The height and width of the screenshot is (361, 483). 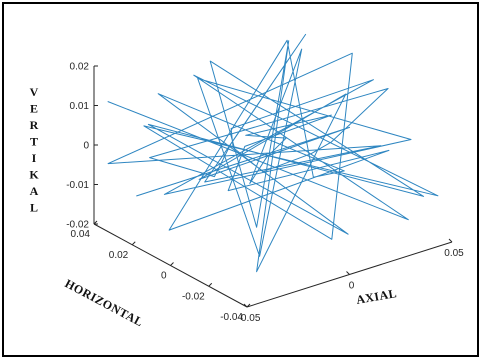 What do you see at coordinates (34, 158) in the screenshot?
I see `z-axis-label-letter: I` at bounding box center [34, 158].